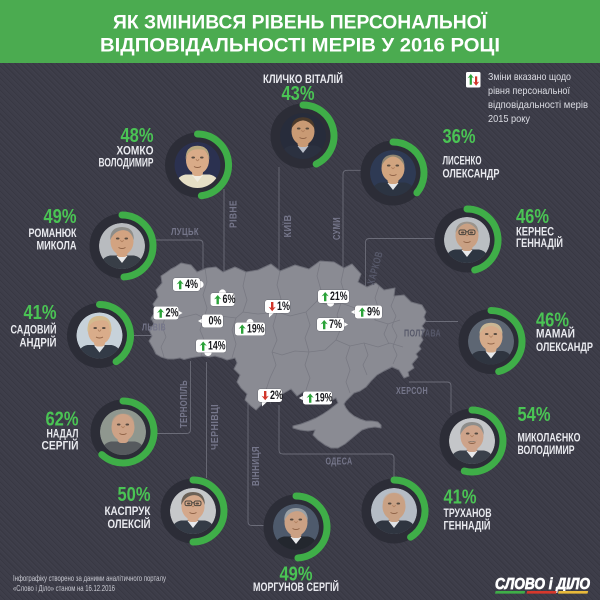 The width and height of the screenshot is (600, 600). What do you see at coordinates (229, 300) in the screenshot?
I see `svg-text: 6%` at bounding box center [229, 300].